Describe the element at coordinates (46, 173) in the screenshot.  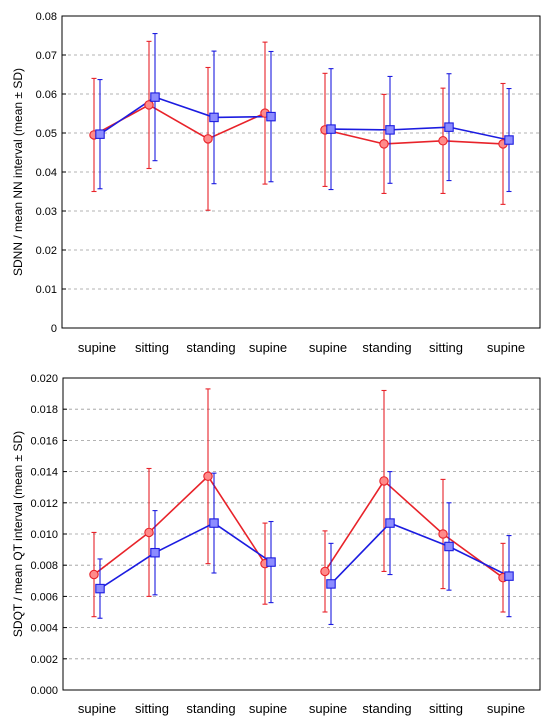
I see `y-tick-label: 0.04` at that location.